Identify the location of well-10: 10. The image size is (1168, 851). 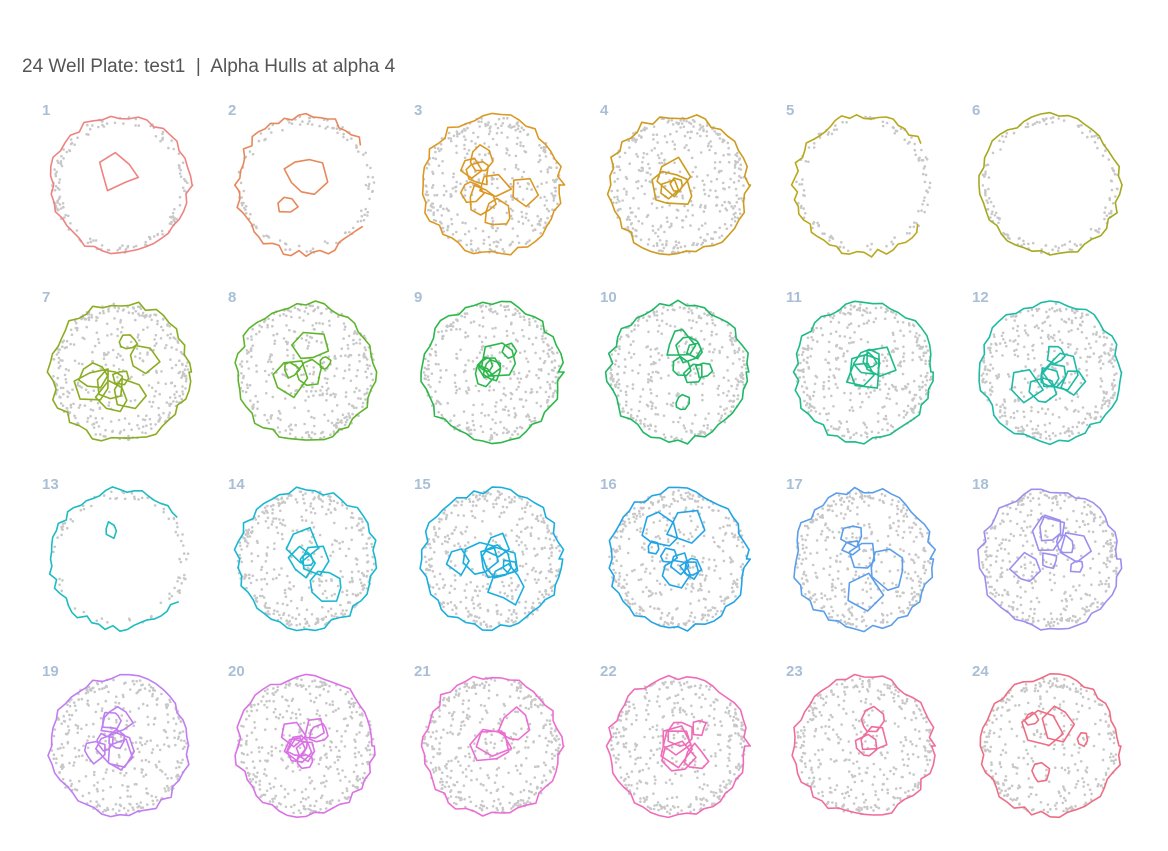
(675, 367).